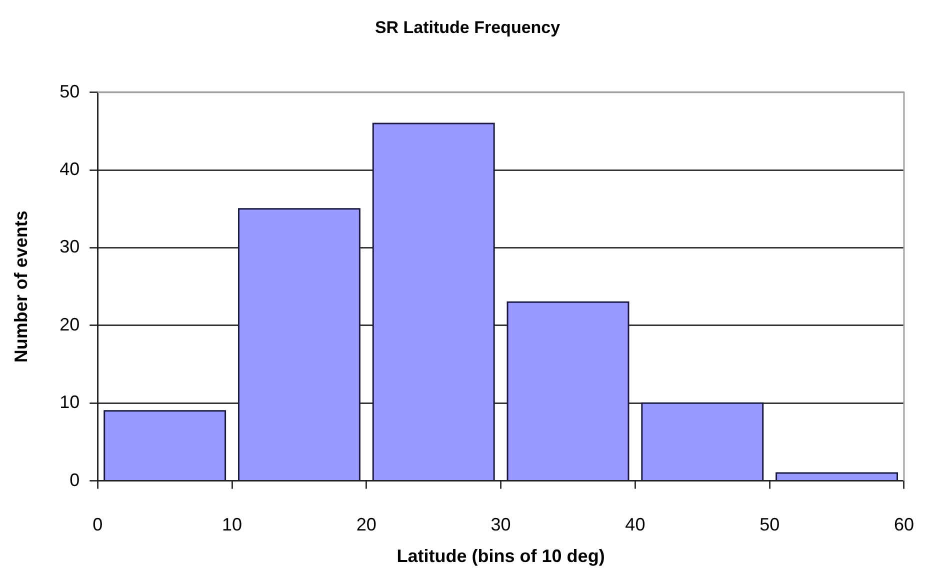 The image size is (940, 574). What do you see at coordinates (70, 169) in the screenshot?
I see `y-tick-label: 40` at bounding box center [70, 169].